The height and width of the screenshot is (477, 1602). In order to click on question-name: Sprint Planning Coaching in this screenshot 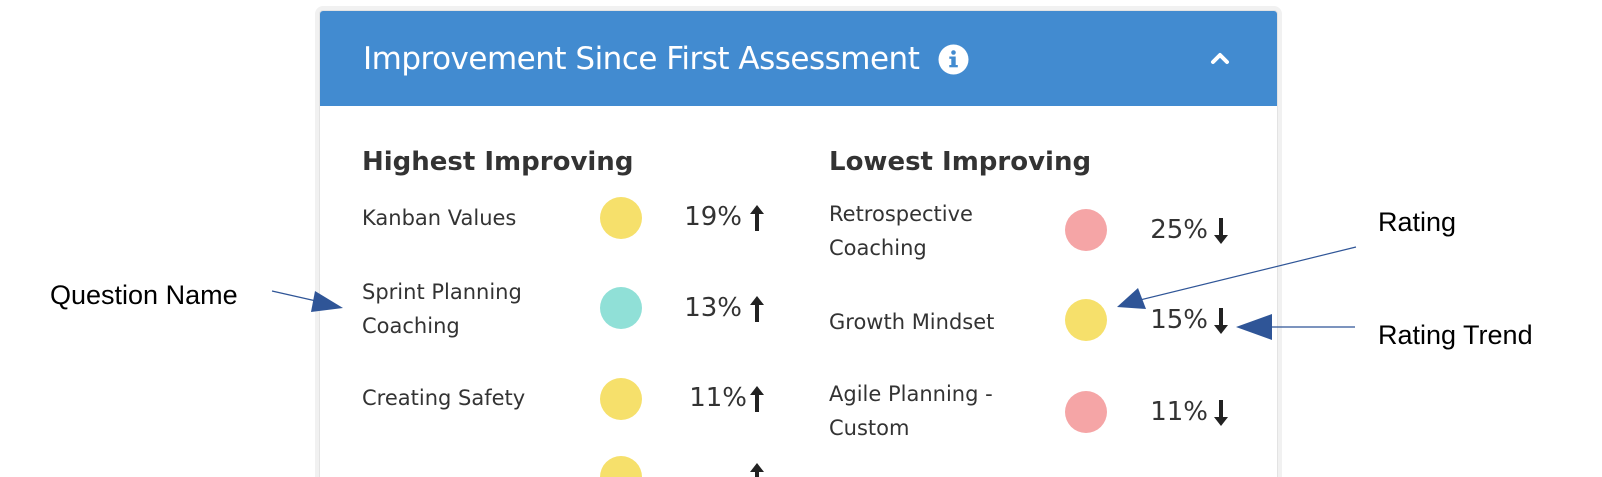, I will do `click(442, 309)`.